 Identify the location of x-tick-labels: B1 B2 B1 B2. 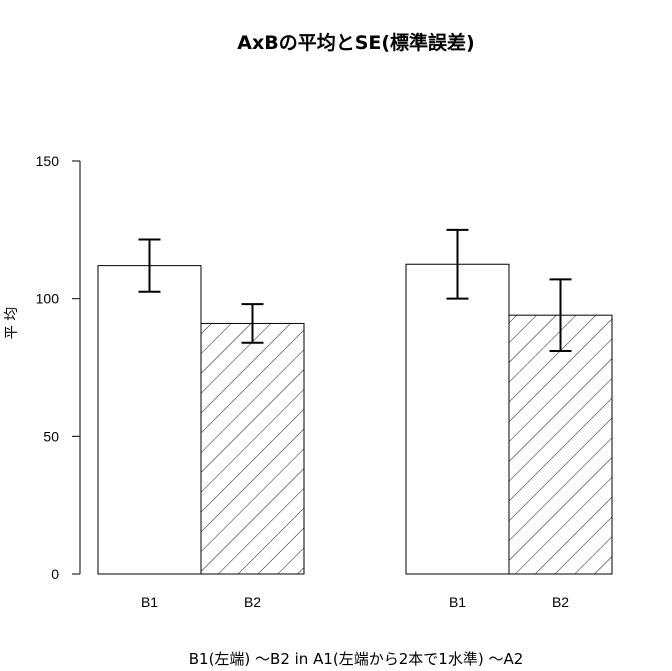
(355, 602).